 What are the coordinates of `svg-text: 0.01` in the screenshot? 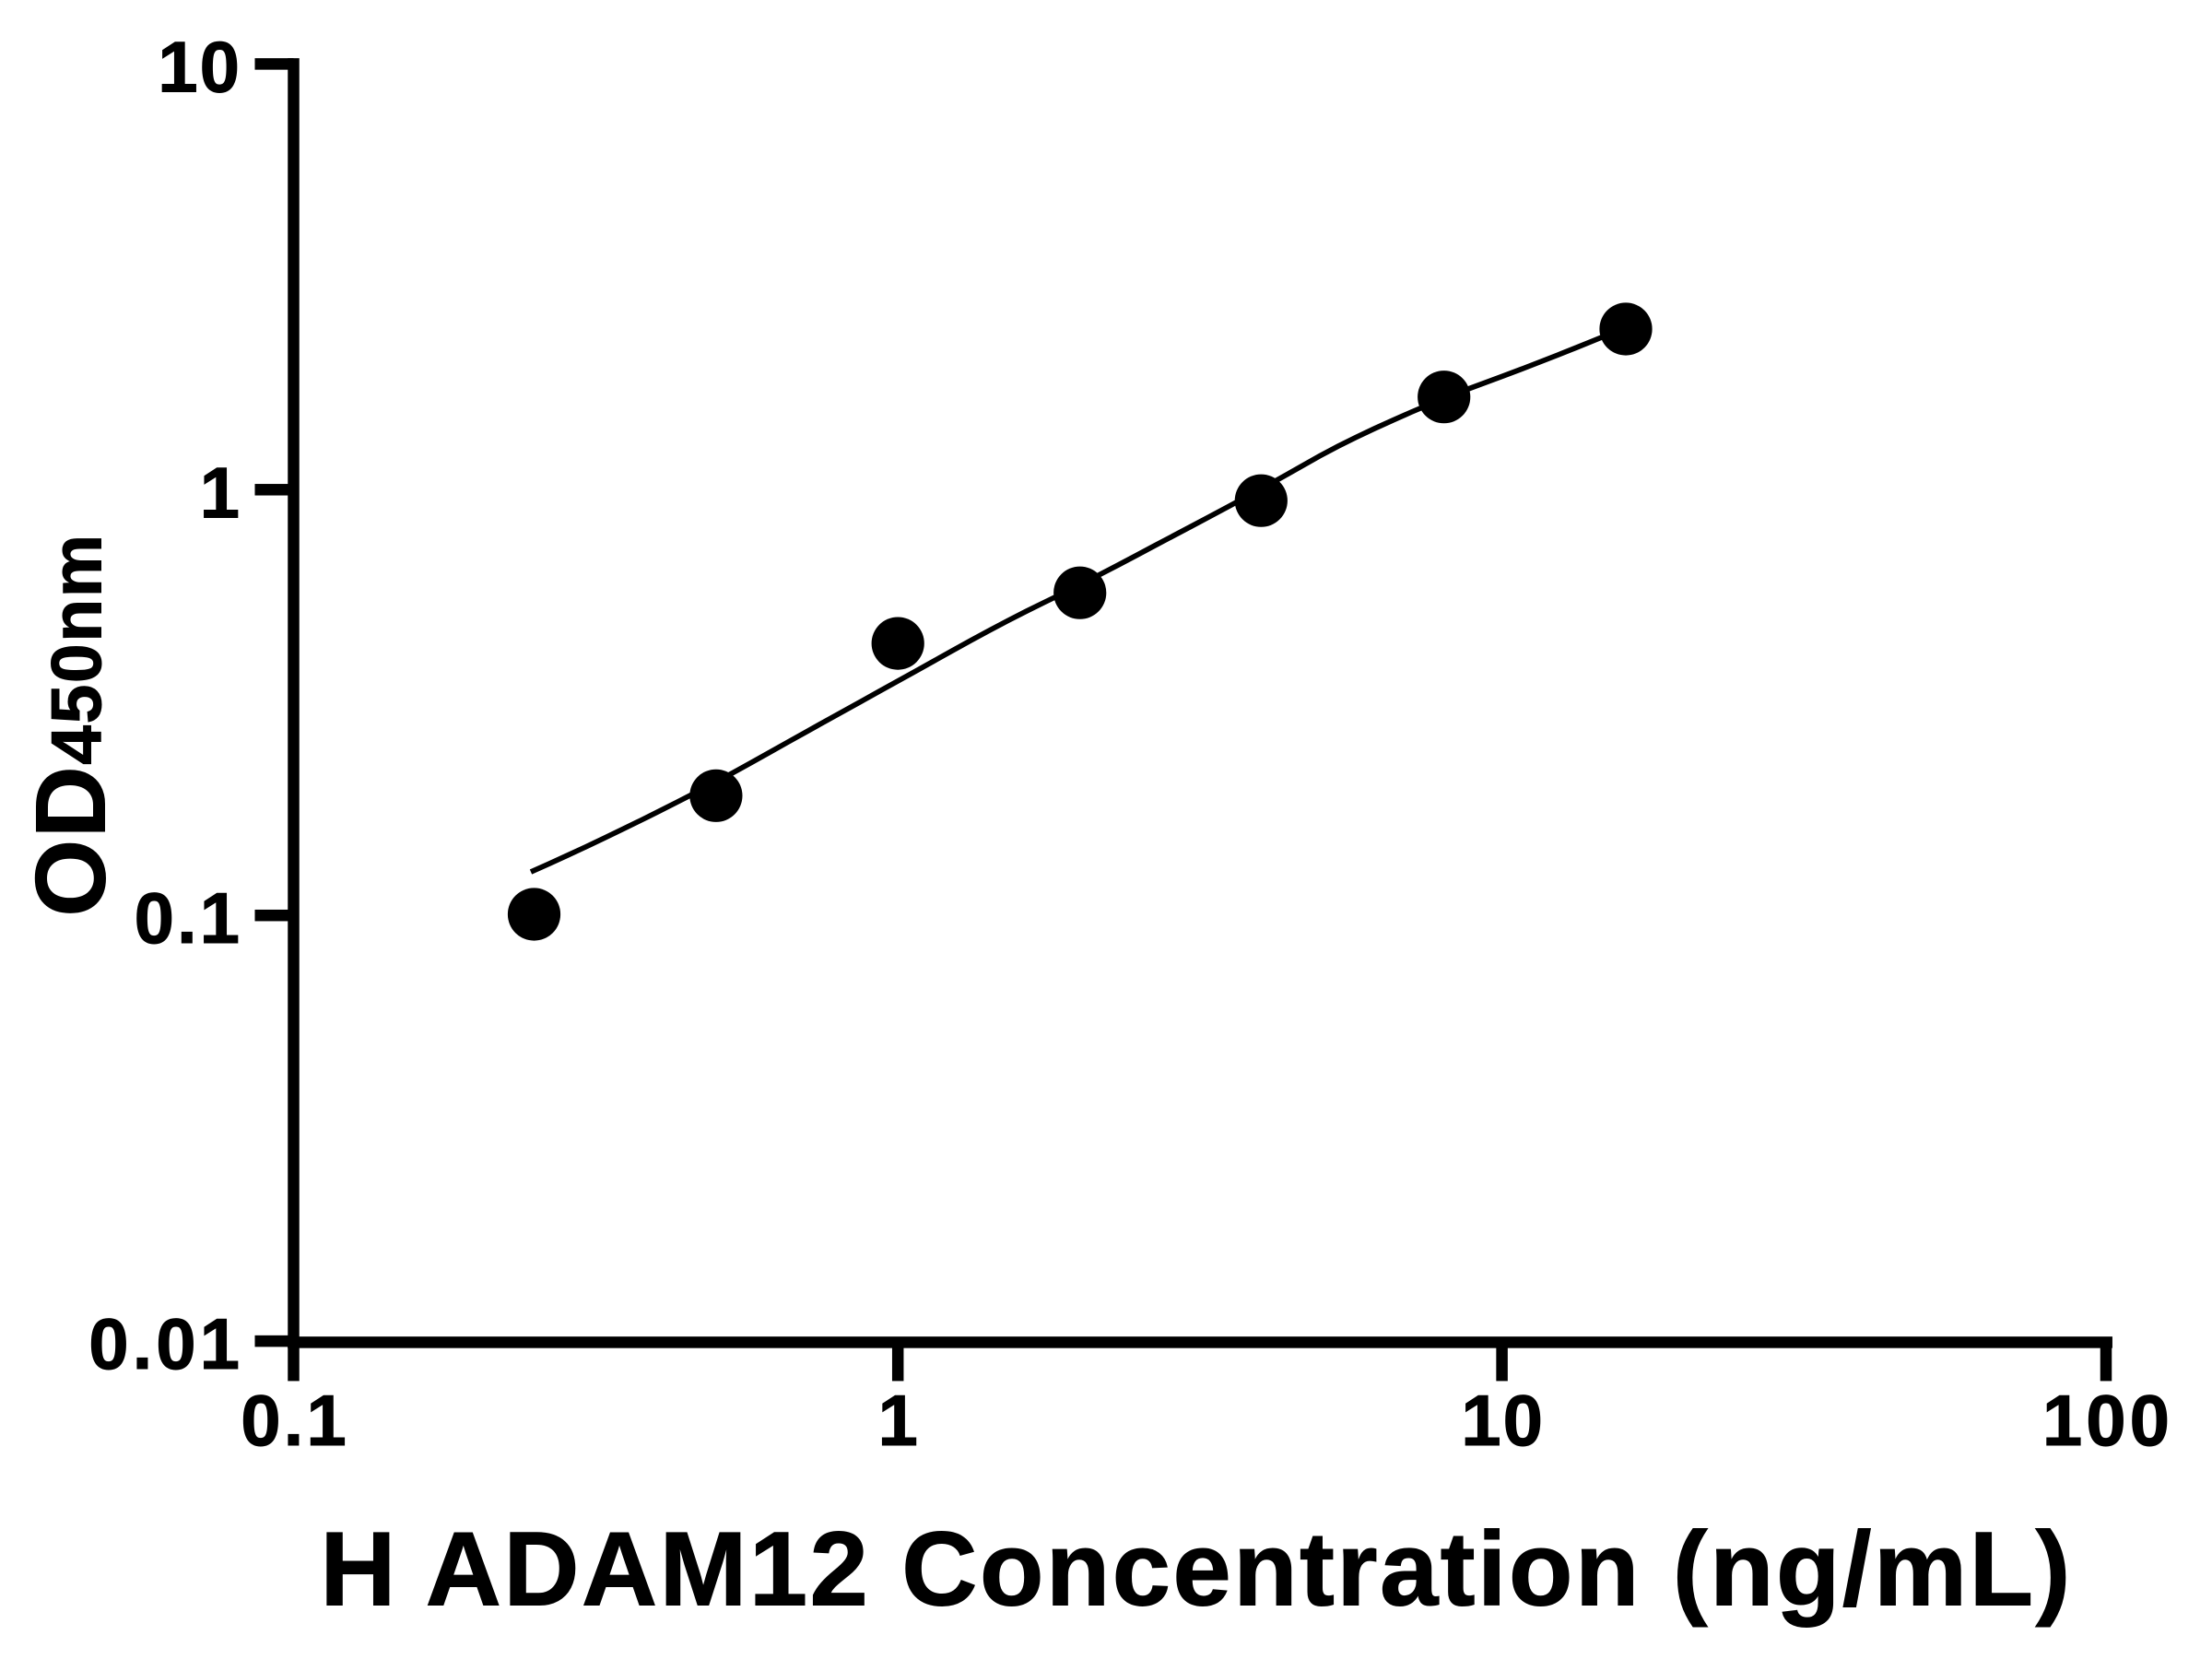 It's located at (165, 1343).